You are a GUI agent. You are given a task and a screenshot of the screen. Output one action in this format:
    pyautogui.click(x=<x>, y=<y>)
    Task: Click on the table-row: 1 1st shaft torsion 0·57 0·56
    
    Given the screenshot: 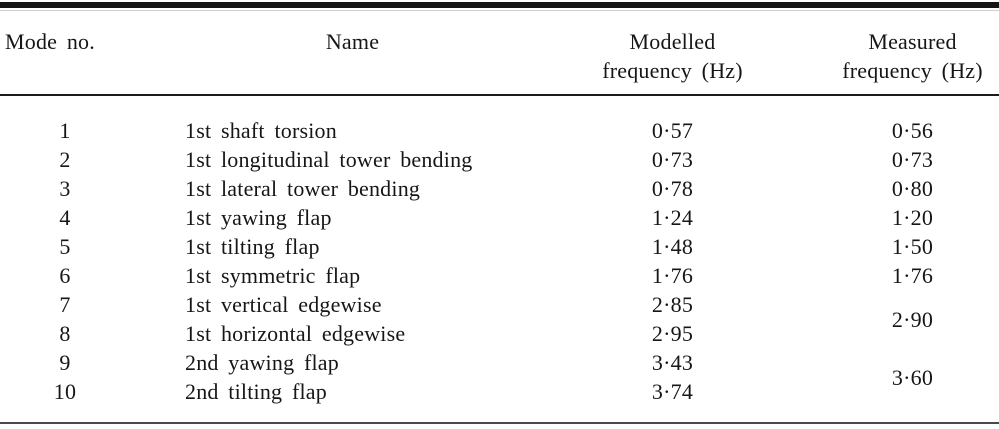 What is the action you would take?
    pyautogui.click(x=499, y=120)
    